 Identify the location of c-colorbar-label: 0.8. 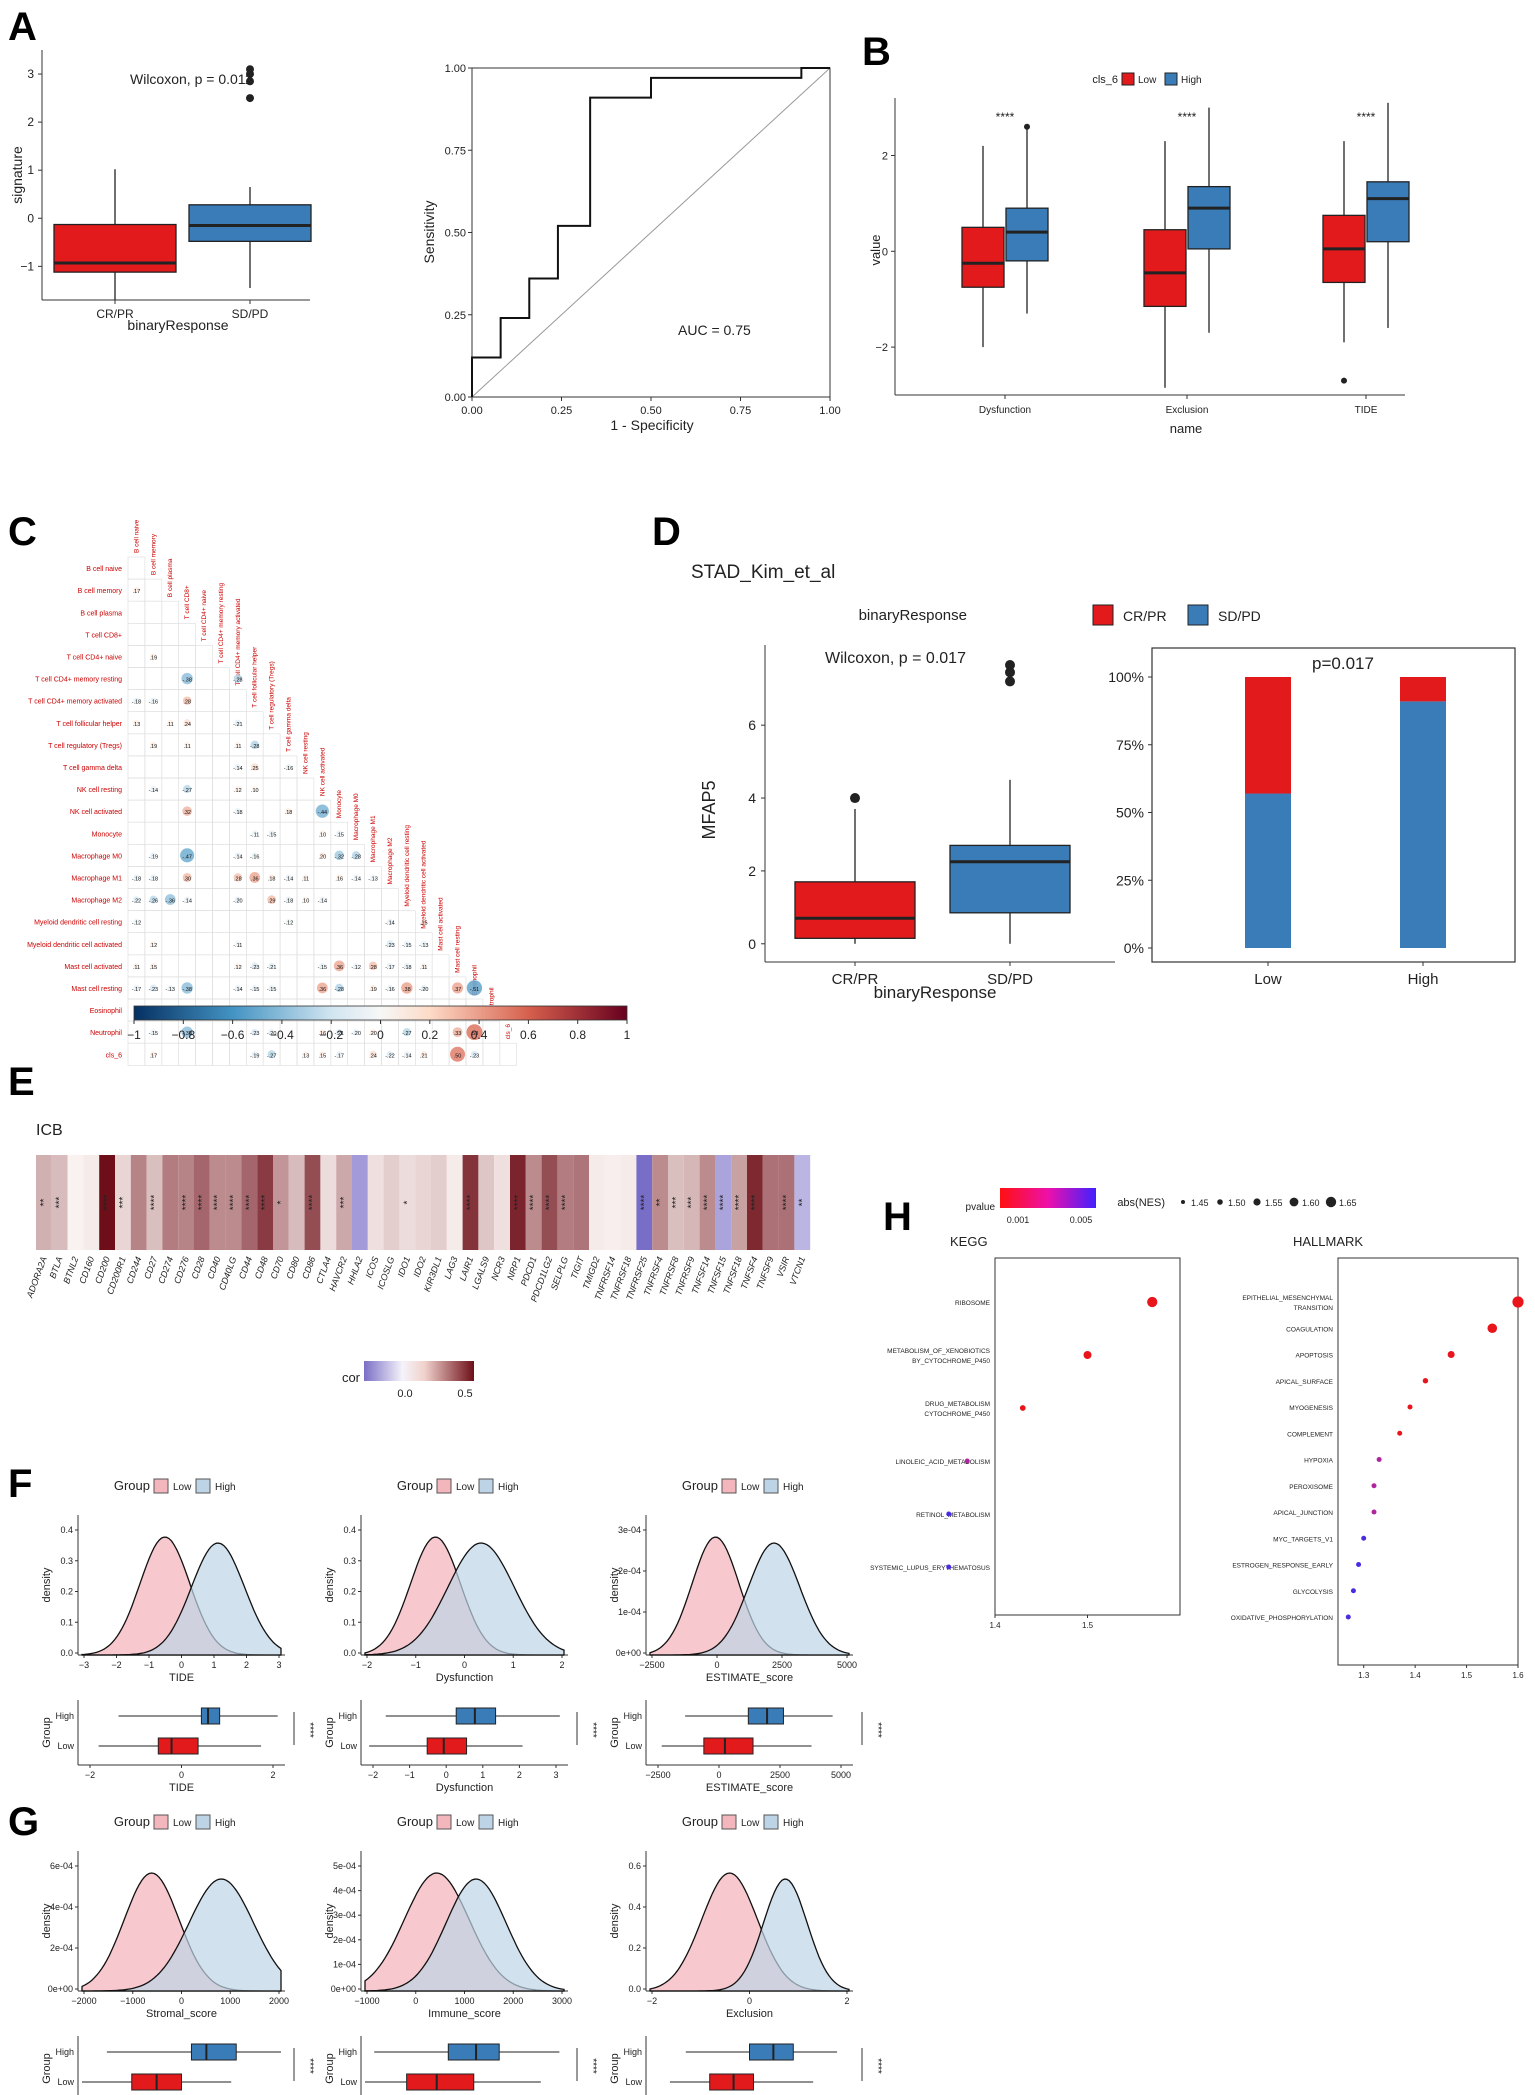
(577, 1035).